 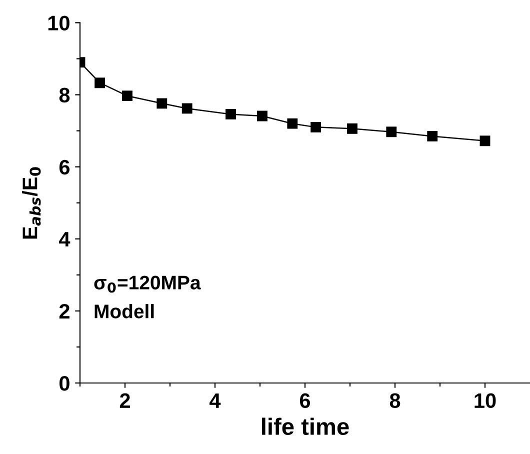 What do you see at coordinates (147, 284) in the screenshot?
I see `annotation: σ$_{0}$=120MPa` at bounding box center [147, 284].